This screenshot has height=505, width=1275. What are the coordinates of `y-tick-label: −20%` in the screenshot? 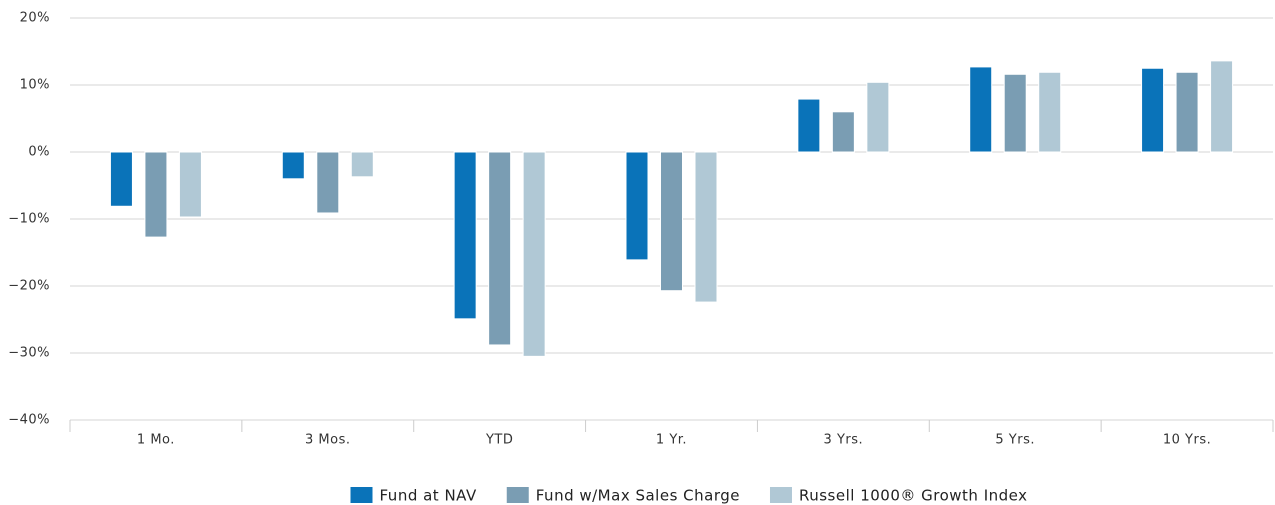 It's located at (29, 286).